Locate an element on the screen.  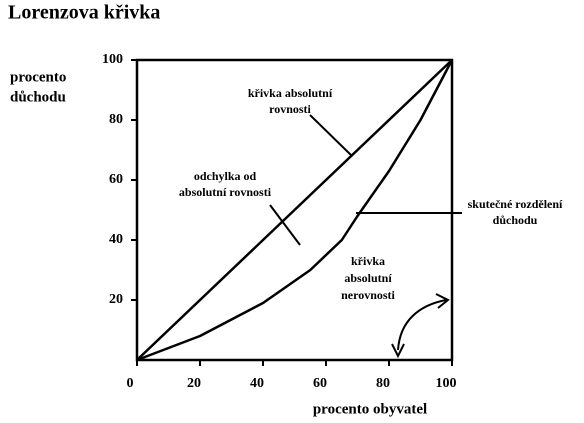
y-tick-label: 20 is located at coordinates (116, 299).